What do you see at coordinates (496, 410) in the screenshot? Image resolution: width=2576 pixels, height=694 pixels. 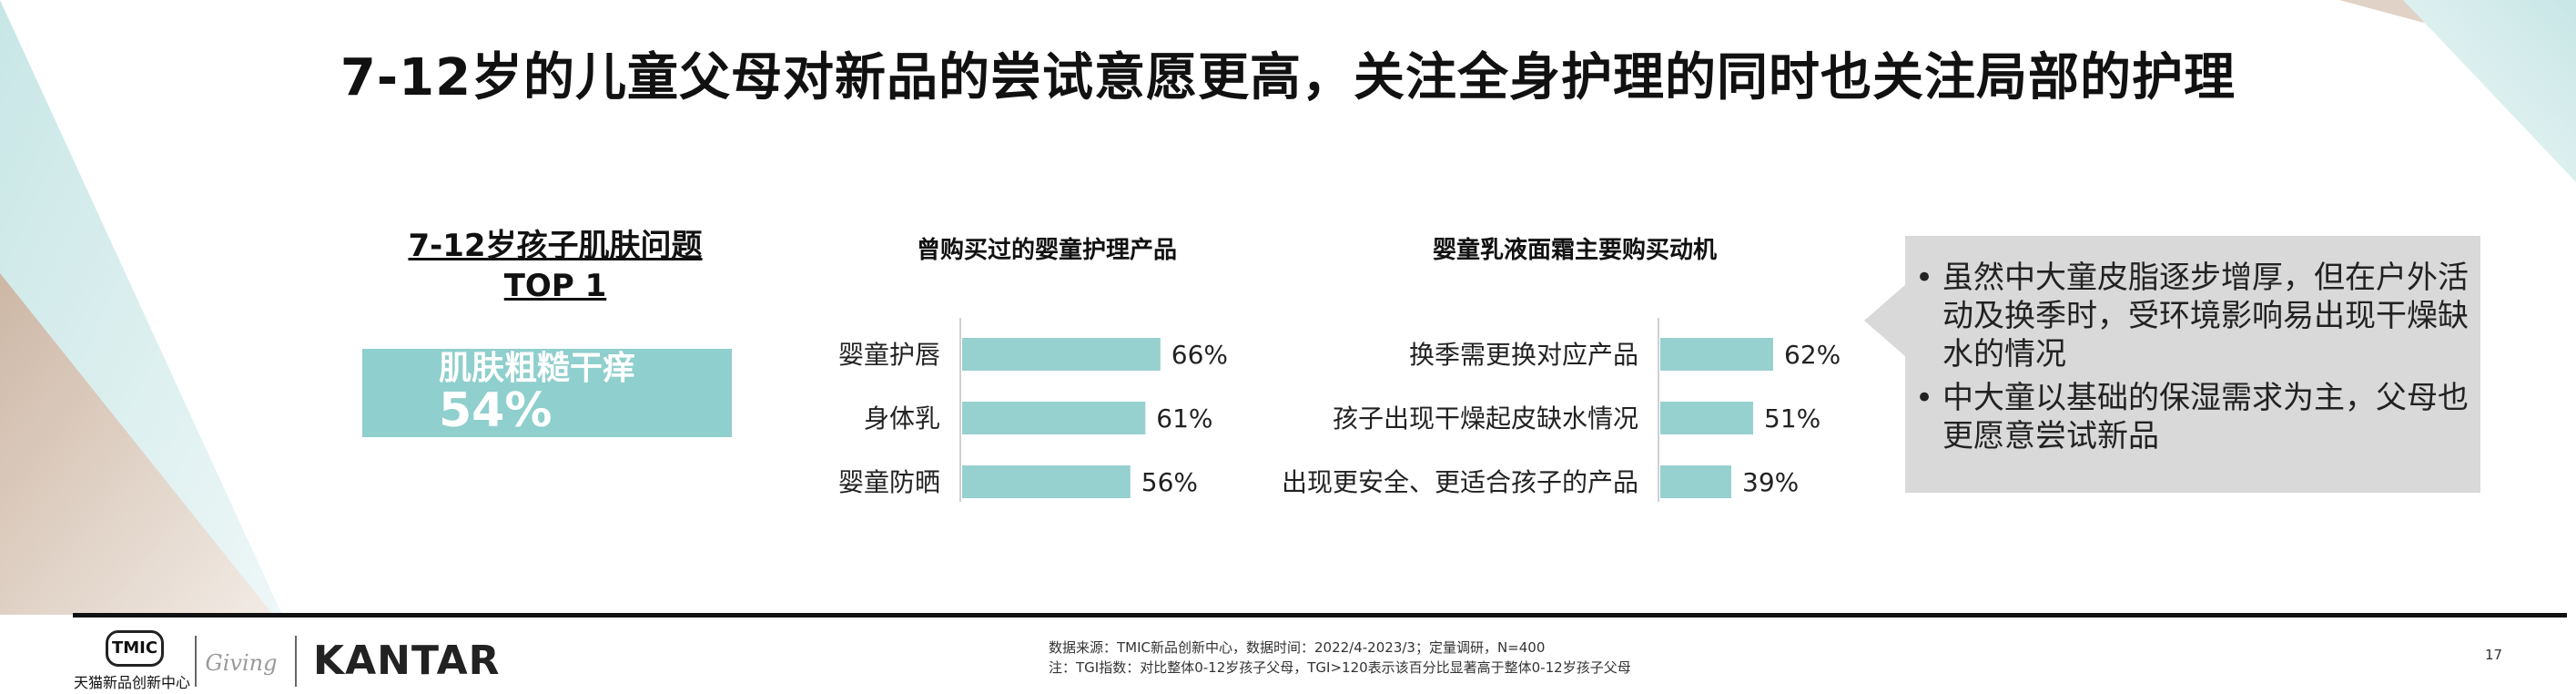 I see `skin-issue-value: 54%` at bounding box center [496, 410].